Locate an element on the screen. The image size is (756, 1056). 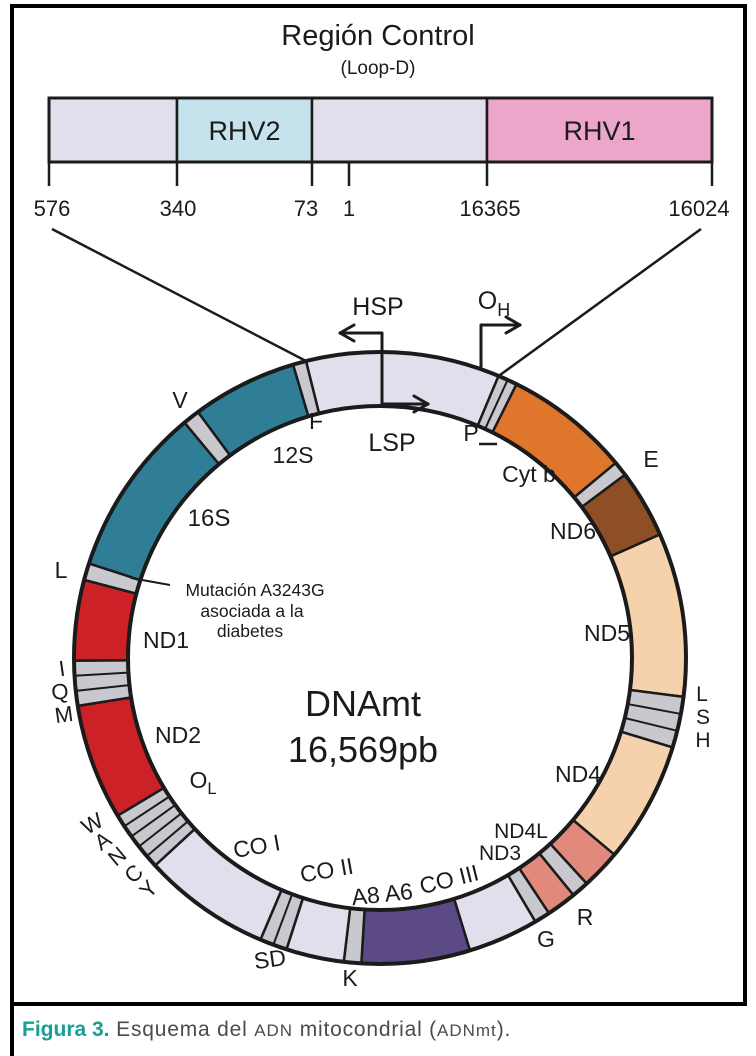
label-nd3: ND3 is located at coordinates (500, 853).